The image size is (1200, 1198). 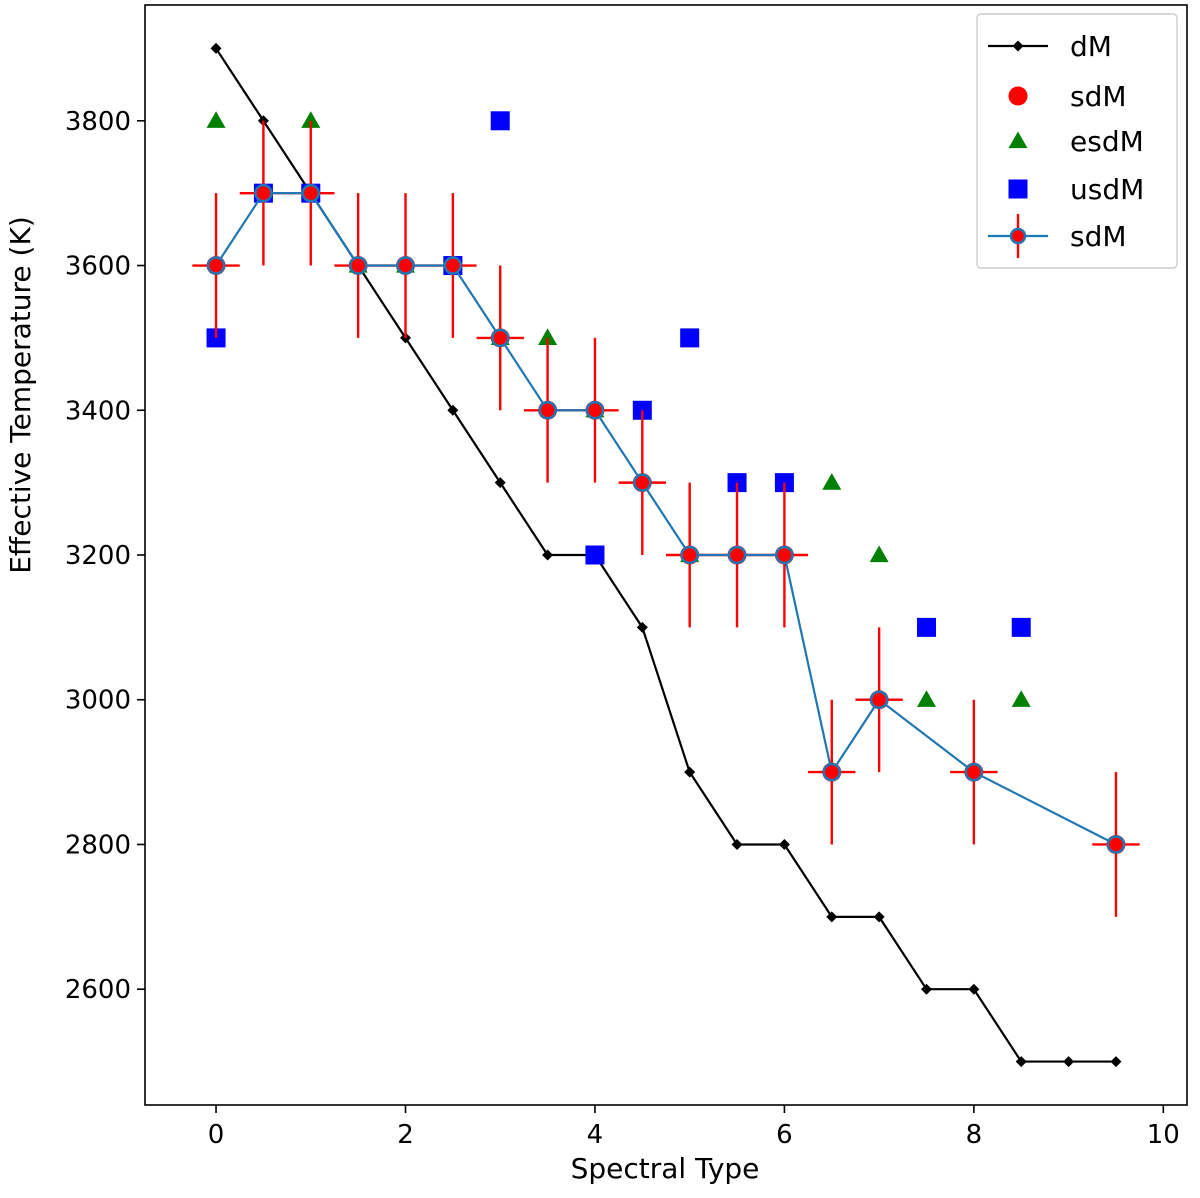 I want to click on y-tick-label: 2800, so click(x=98, y=845).